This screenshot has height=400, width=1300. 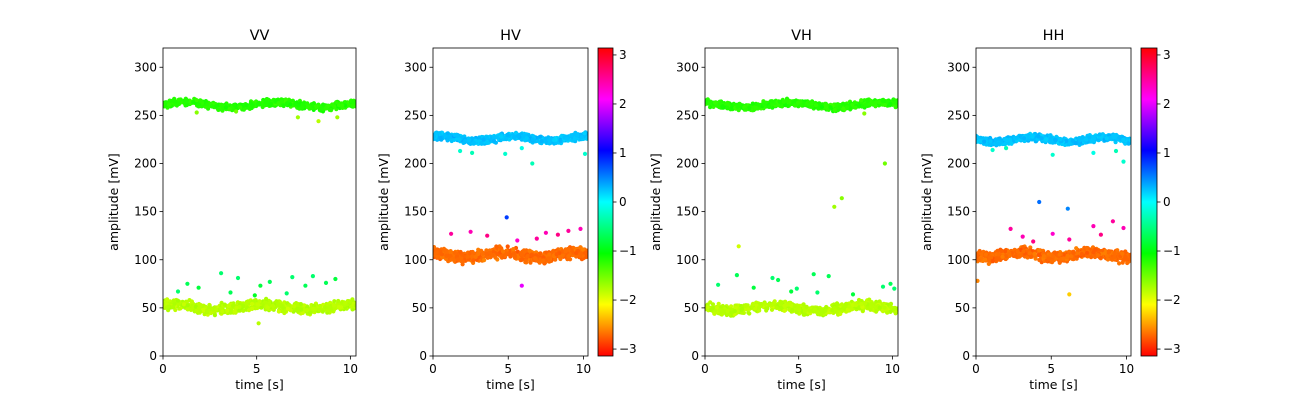 I want to click on y-tick-label: 100, so click(x=415, y=260).